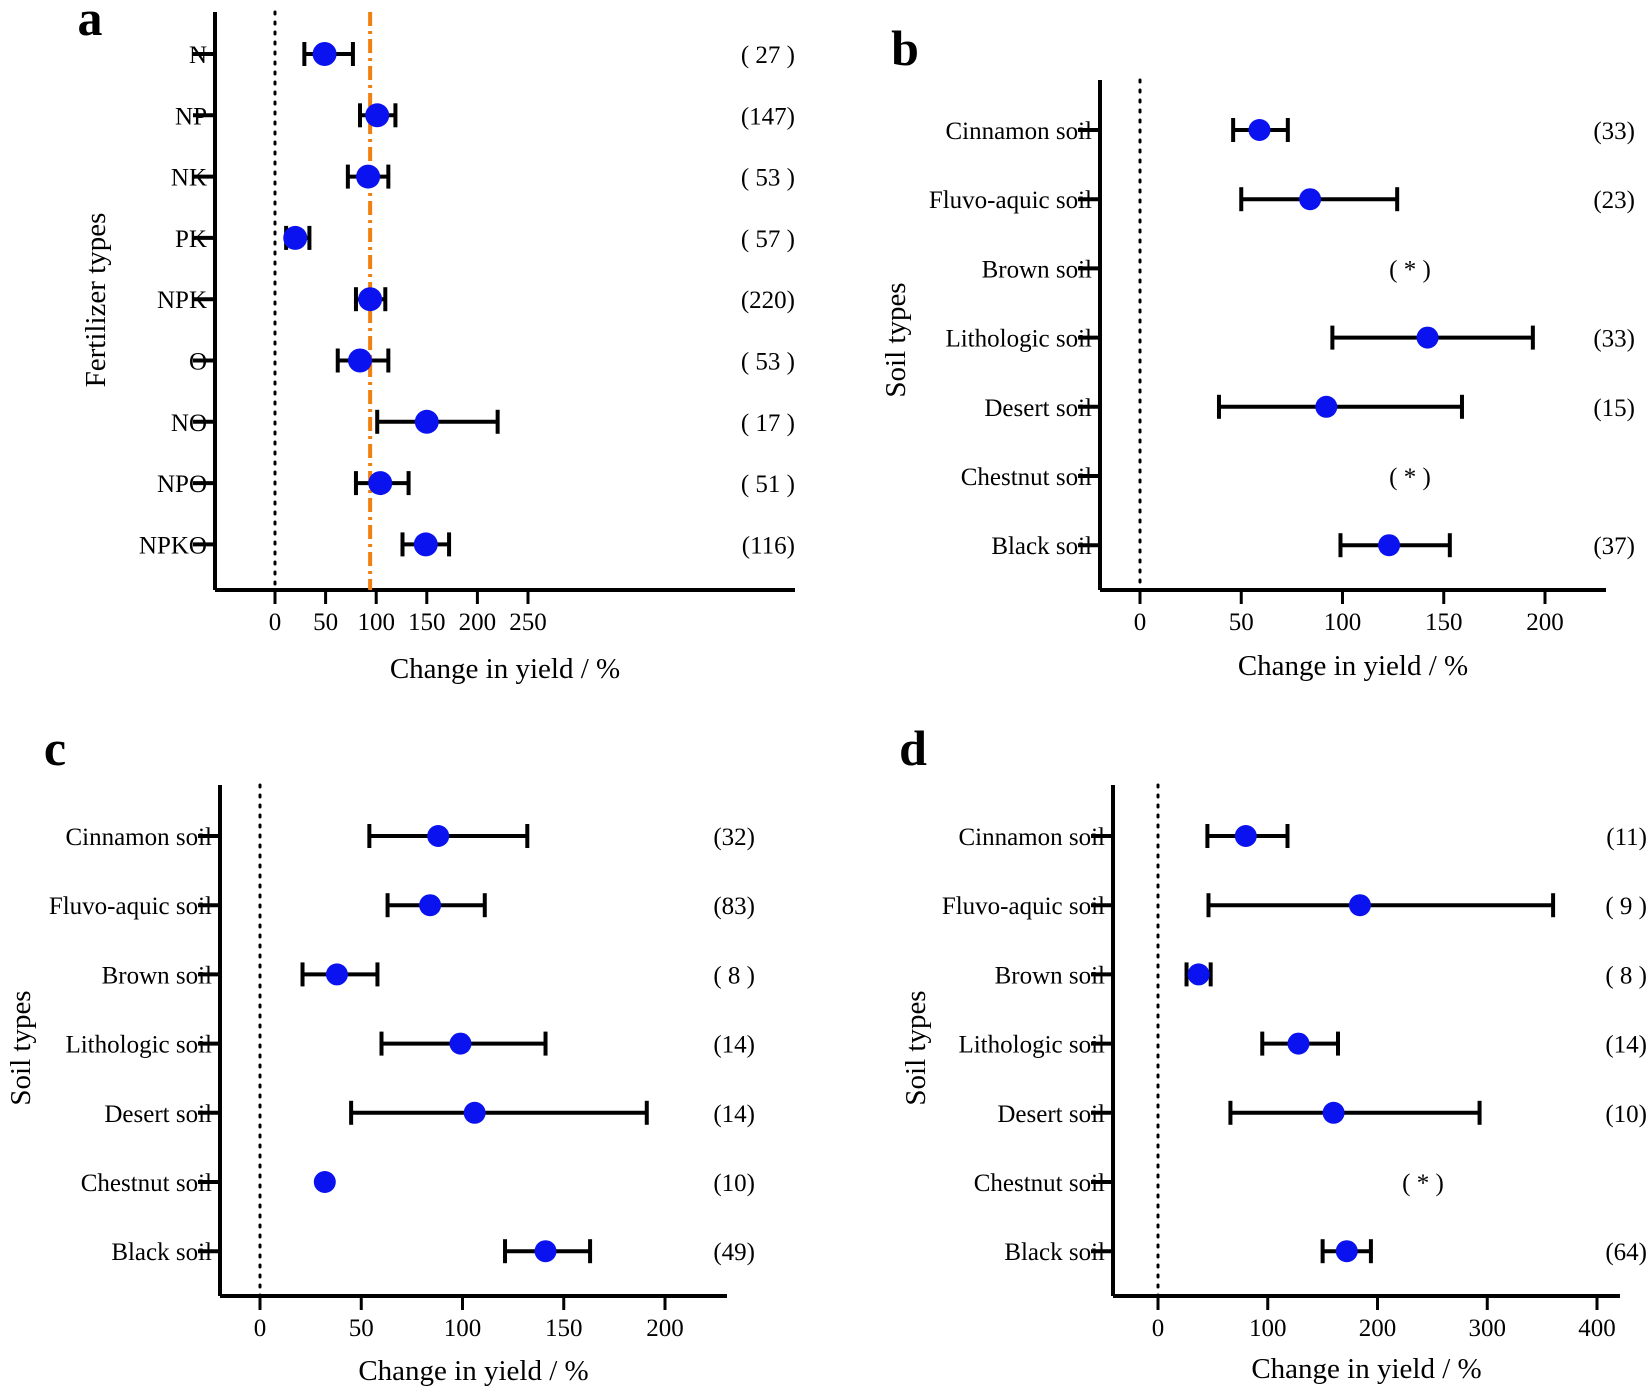  I want to click on y-tick-label: PK, so click(191, 239).